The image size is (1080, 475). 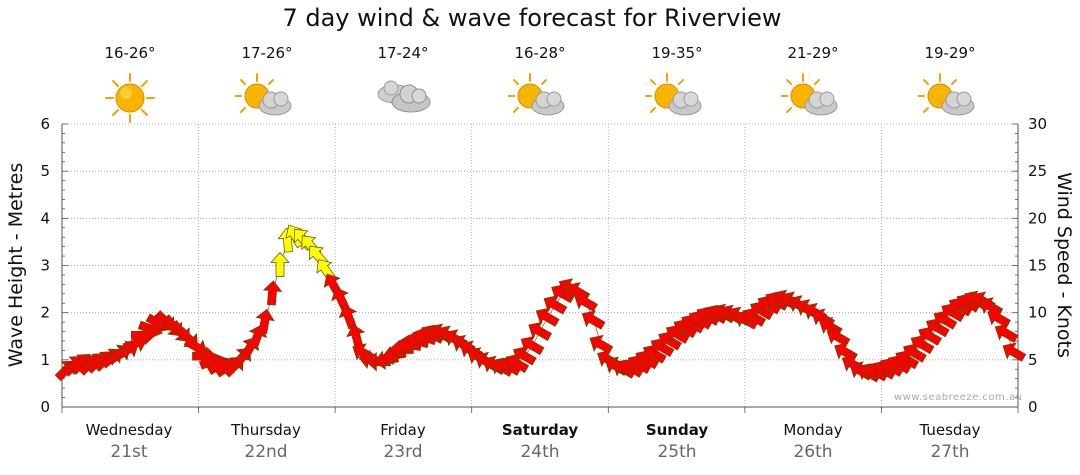 What do you see at coordinates (45, 360) in the screenshot?
I see `y-tick-label-left: 1` at bounding box center [45, 360].